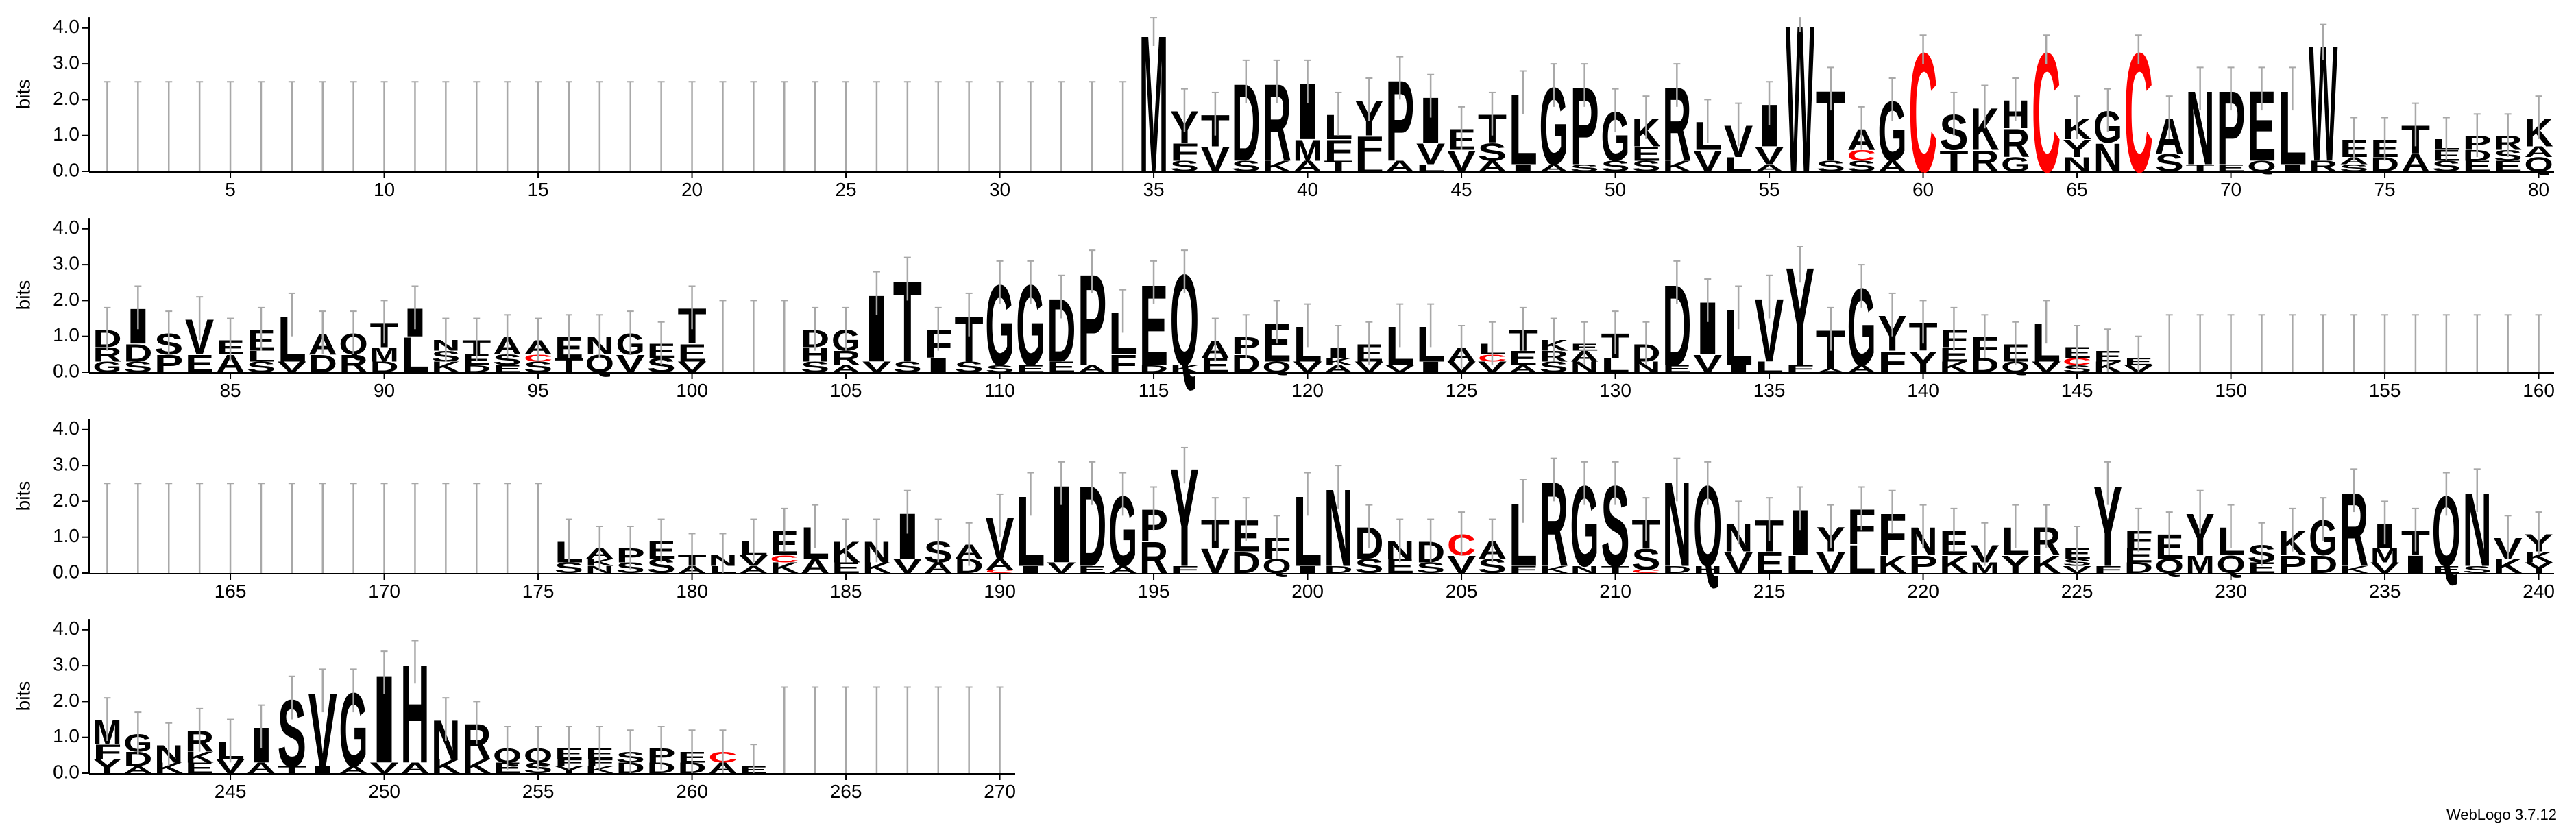  What do you see at coordinates (692, 791) in the screenshot?
I see `x-tick-label: 260` at bounding box center [692, 791].